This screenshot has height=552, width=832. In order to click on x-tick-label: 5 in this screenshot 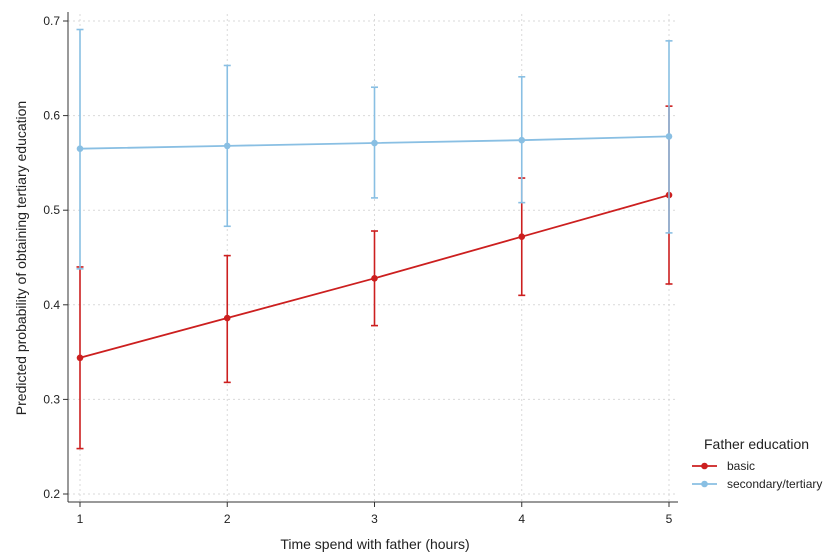, I will do `click(669, 519)`.